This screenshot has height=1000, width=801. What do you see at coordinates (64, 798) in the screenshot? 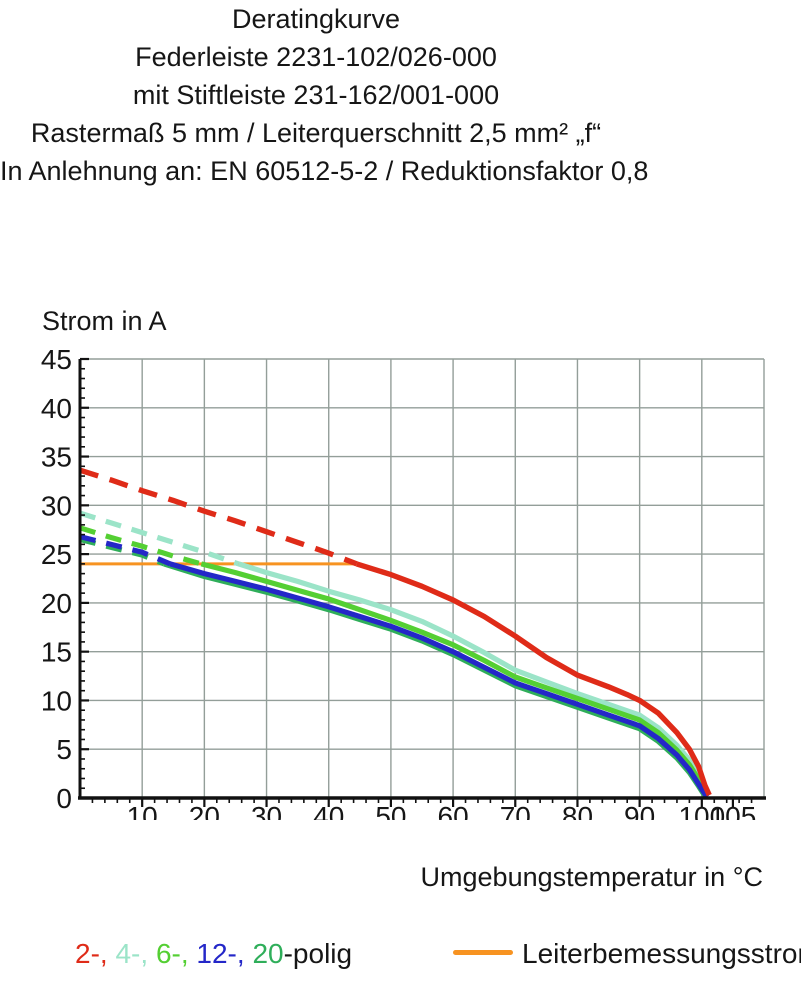
I see `y-tick-label: 0` at bounding box center [64, 798].